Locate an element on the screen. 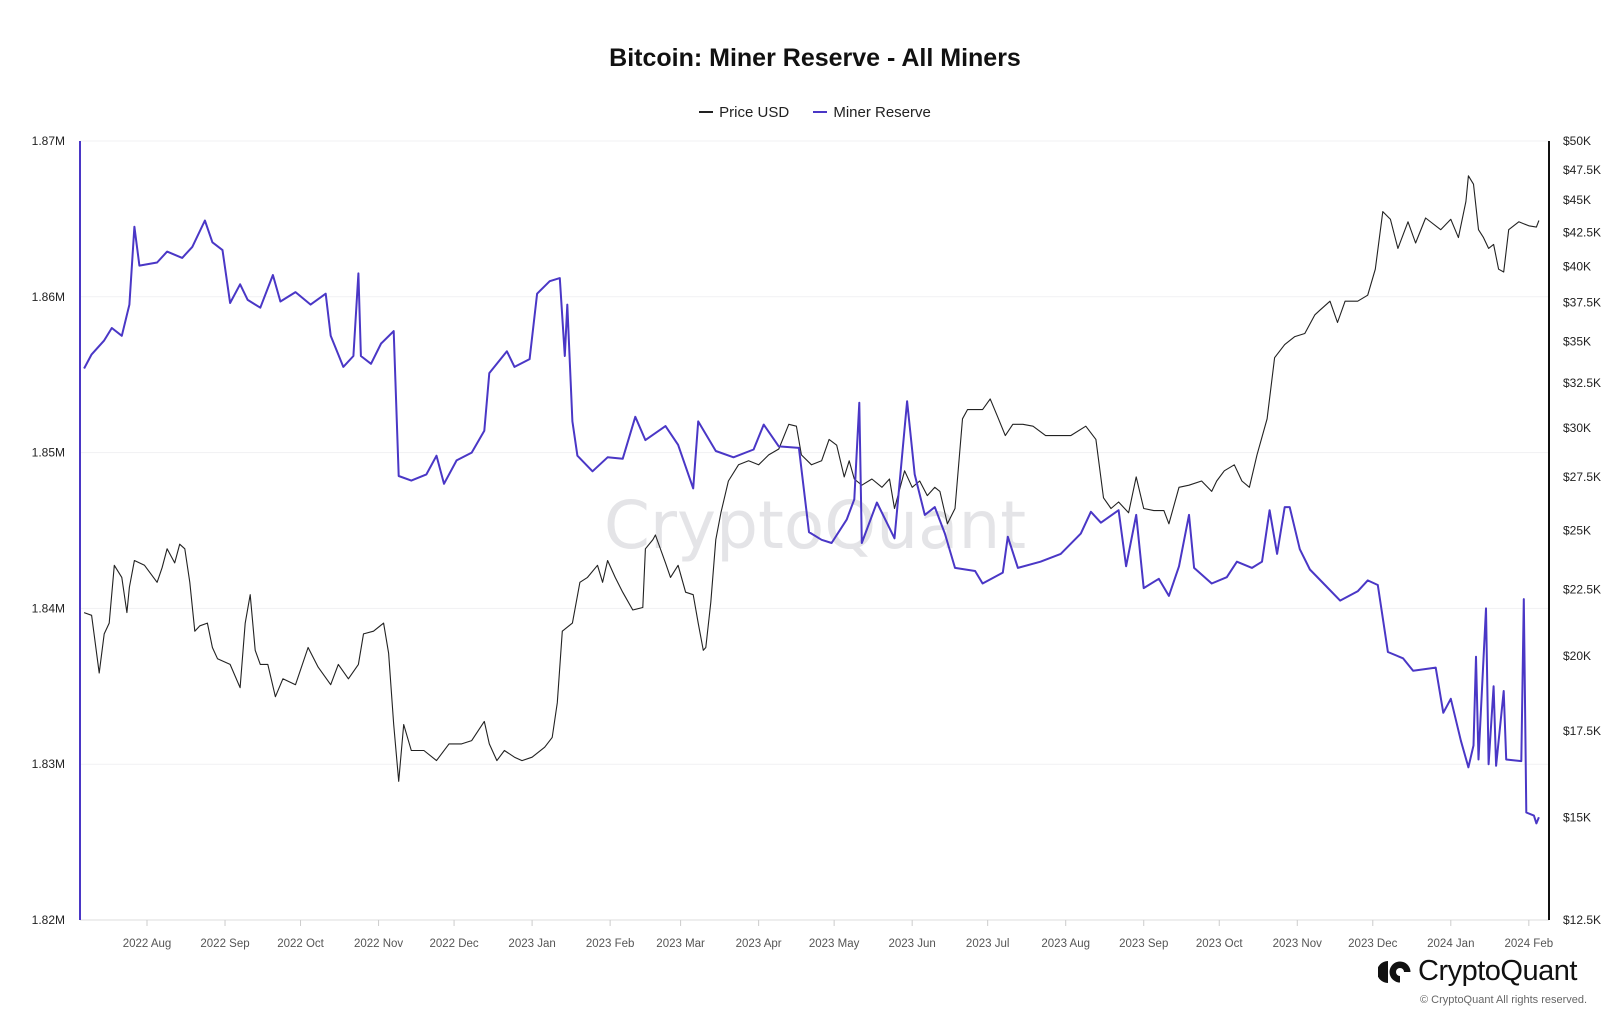 This screenshot has height=1022, width=1622. legend-swatch-price is located at coordinates (706, 112).